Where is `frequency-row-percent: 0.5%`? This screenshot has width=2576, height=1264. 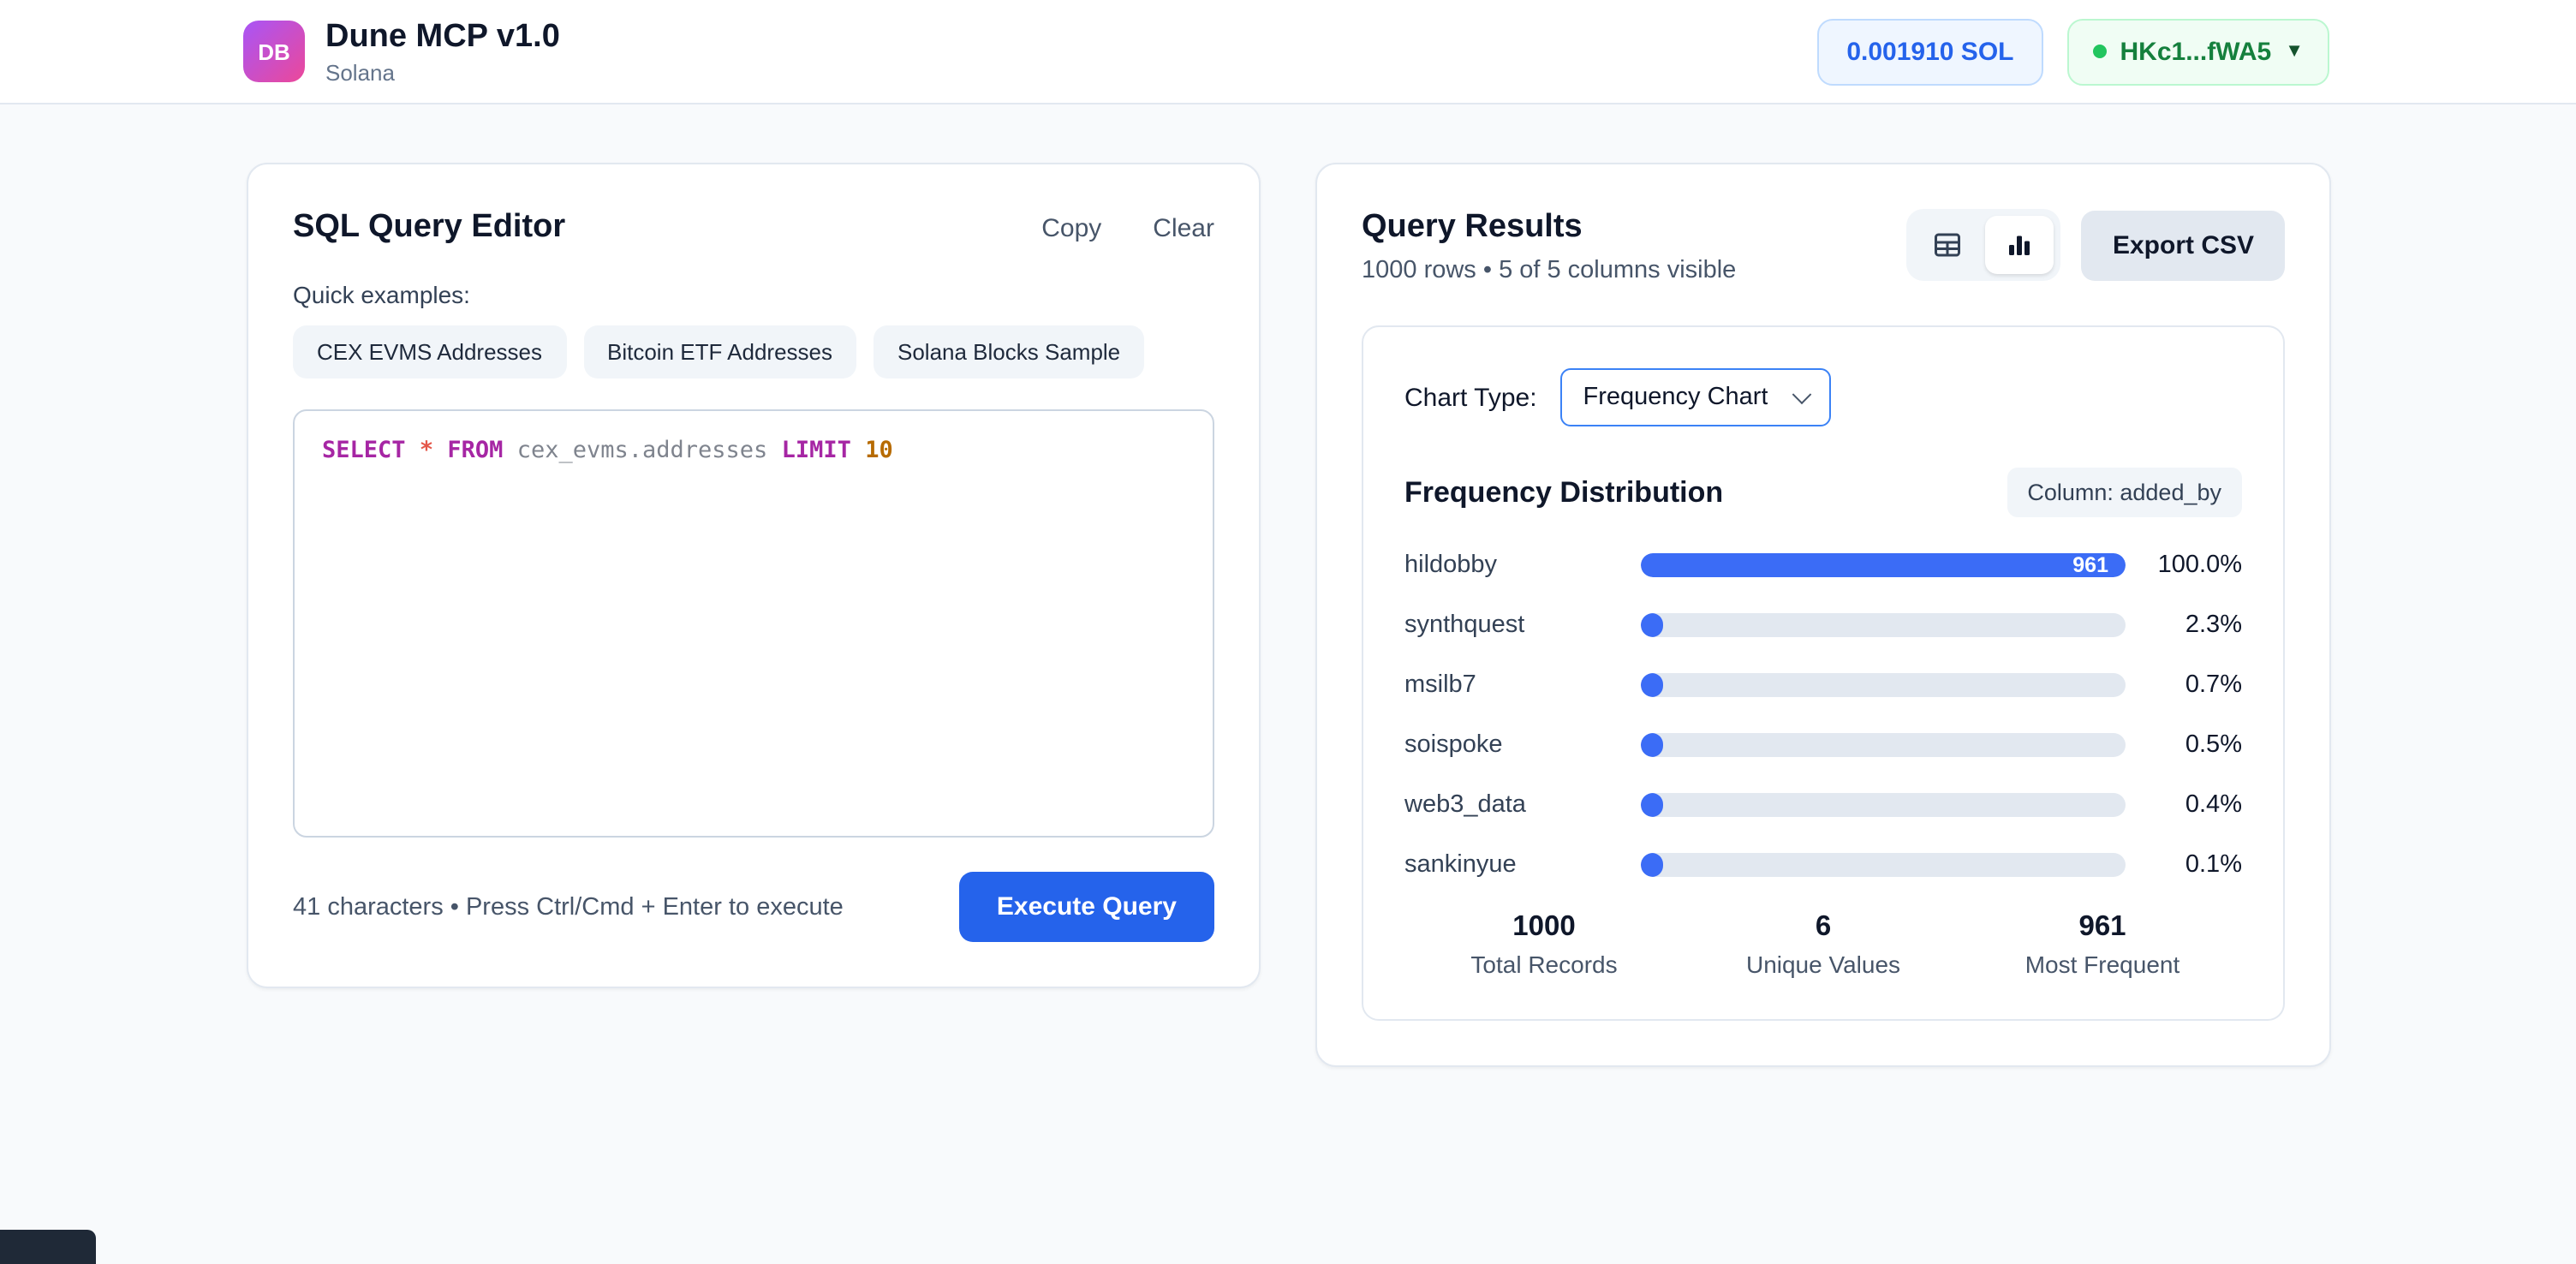 frequency-row-percent: 0.5% is located at coordinates (2213, 745).